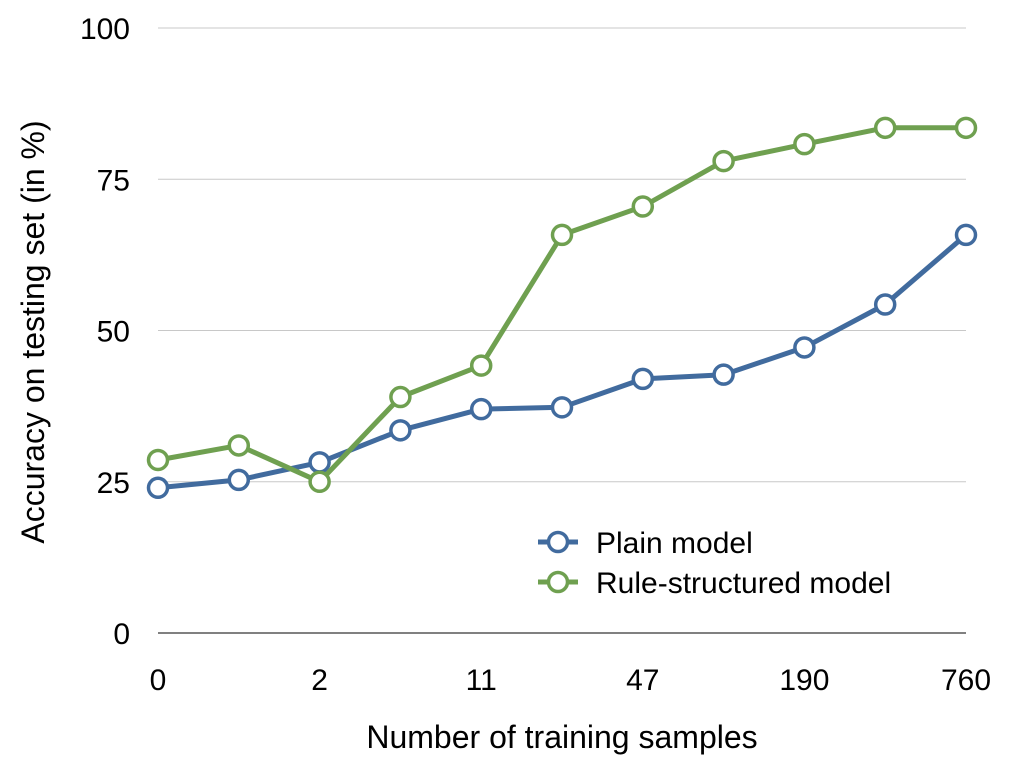 The height and width of the screenshot is (768, 1024). I want to click on legend-swatch-marker-plain, so click(558, 542).